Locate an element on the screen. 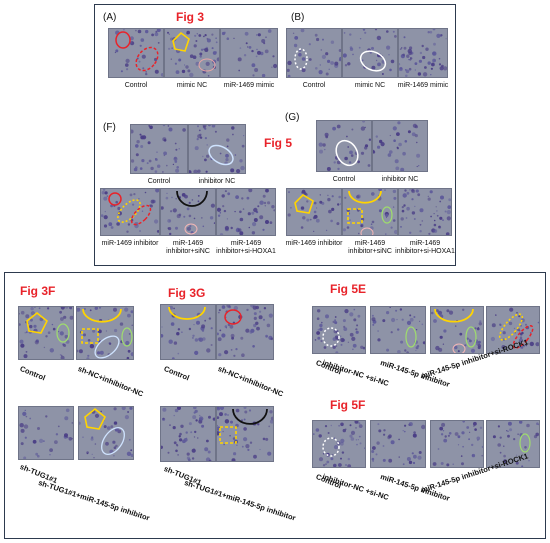 The height and width of the screenshot is (543, 550). caption-g-mir1469-si-hoxa1-1: miR-1469 is located at coordinates (425, 243).